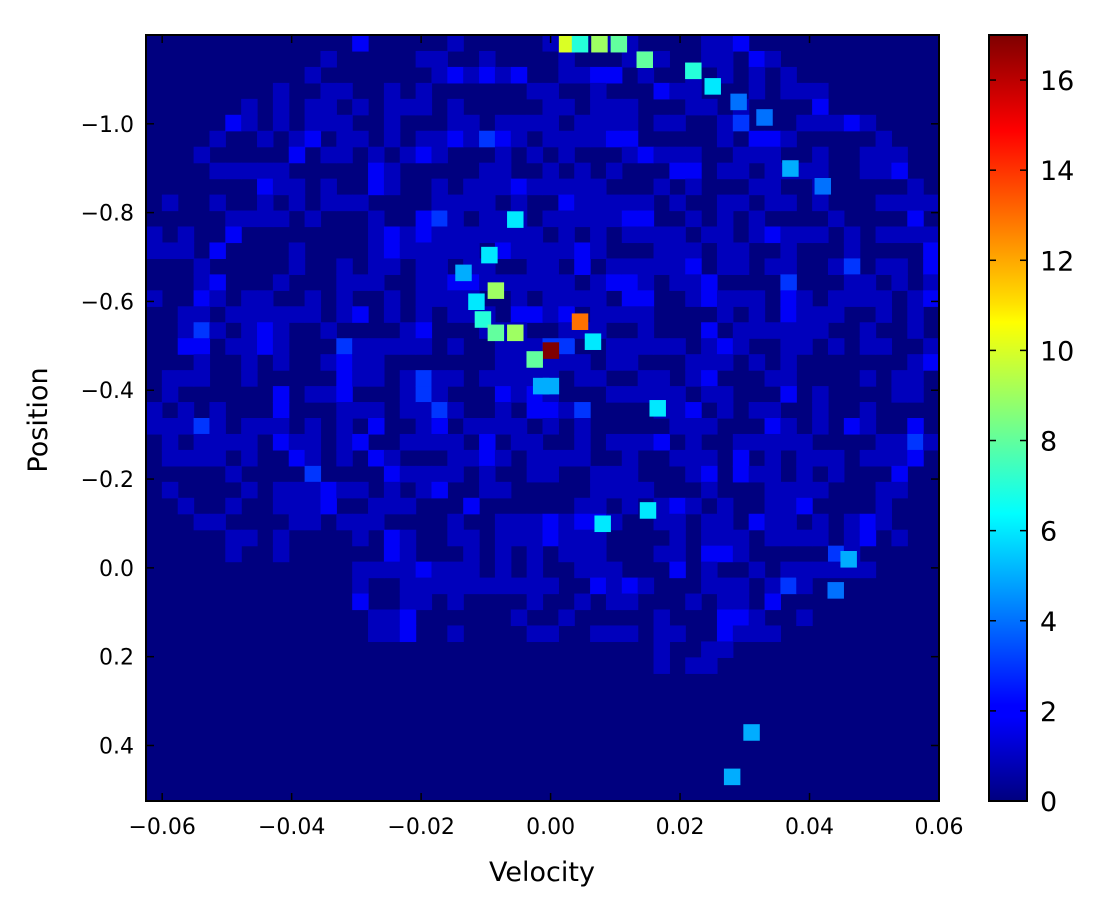  What do you see at coordinates (1048, 622) in the screenshot?
I see `colorbar-tick-label: 4` at bounding box center [1048, 622].